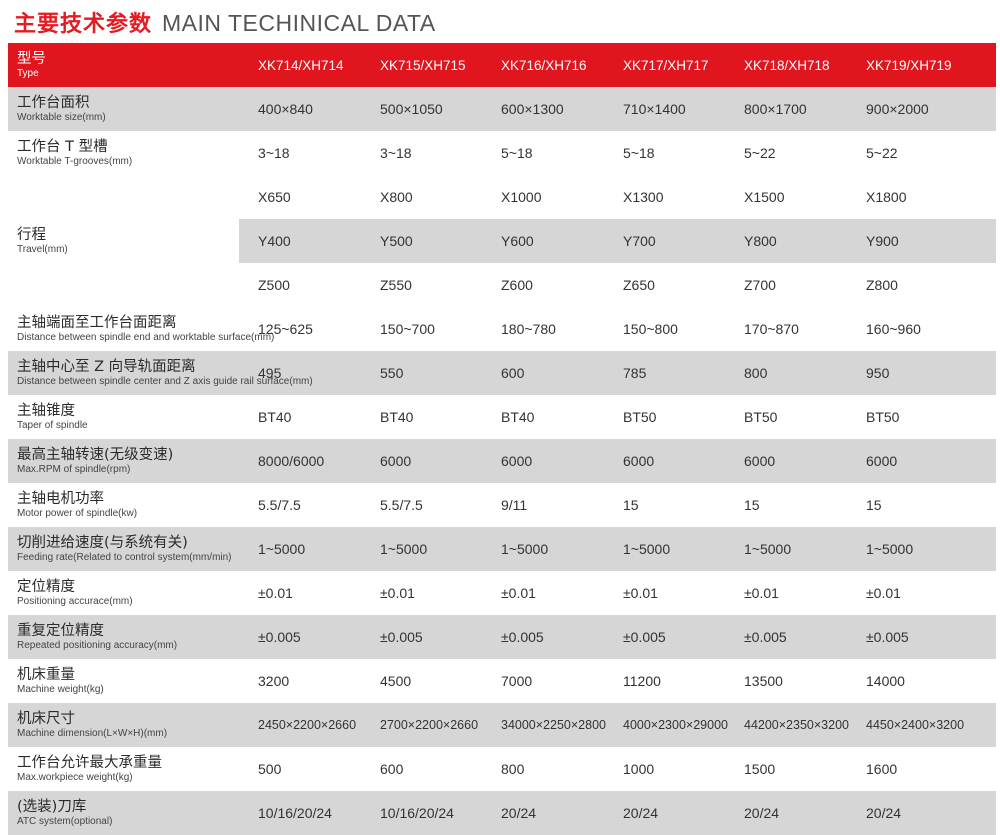 The width and height of the screenshot is (1000, 835). What do you see at coordinates (532, 109) in the screenshot?
I see `value-cell: 600×1300` at bounding box center [532, 109].